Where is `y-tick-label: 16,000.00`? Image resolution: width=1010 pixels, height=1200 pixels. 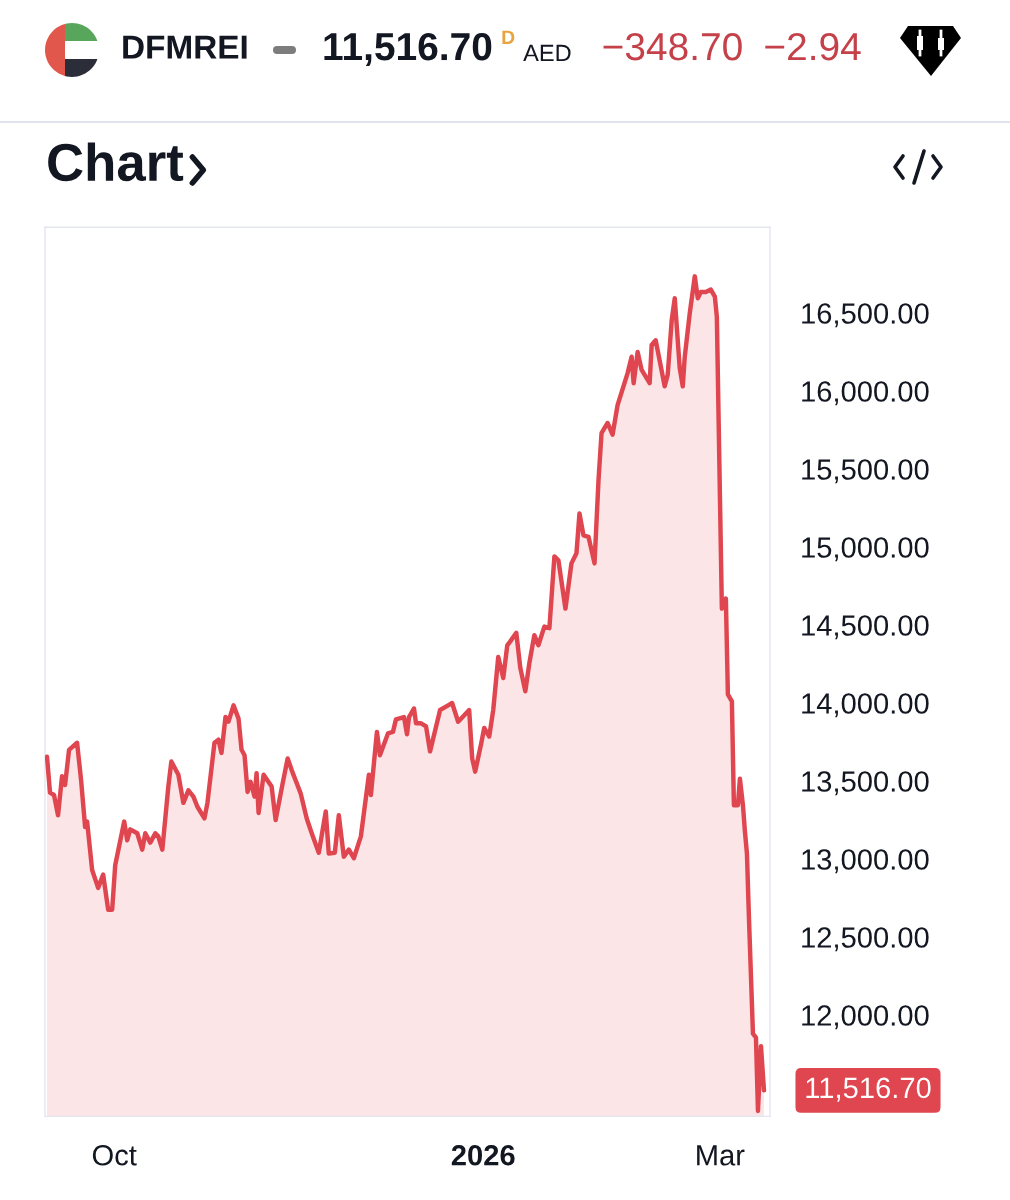 y-tick-label: 16,000.00 is located at coordinates (865, 393).